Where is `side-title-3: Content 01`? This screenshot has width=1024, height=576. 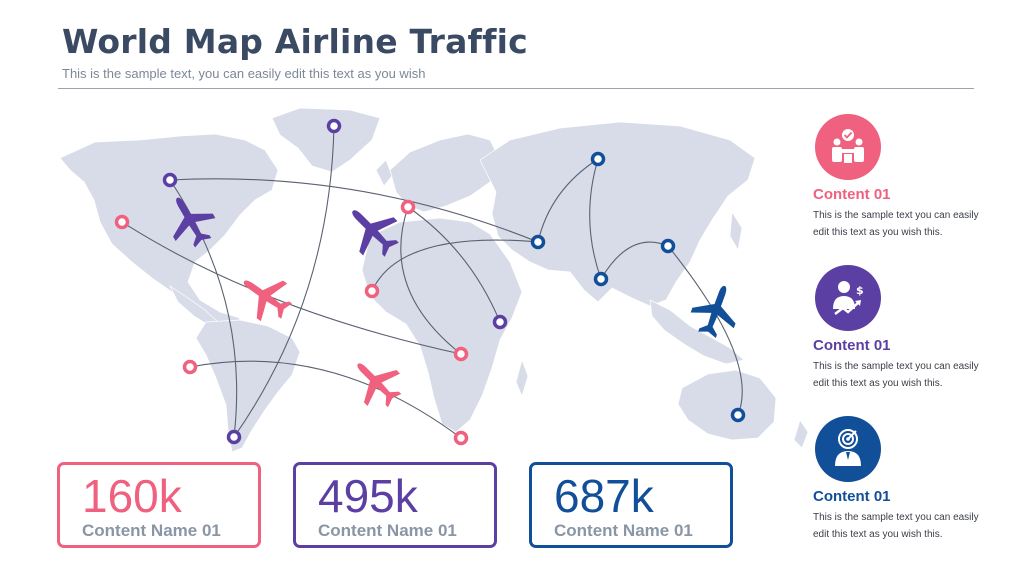
side-title-3: Content 01 is located at coordinates (852, 496).